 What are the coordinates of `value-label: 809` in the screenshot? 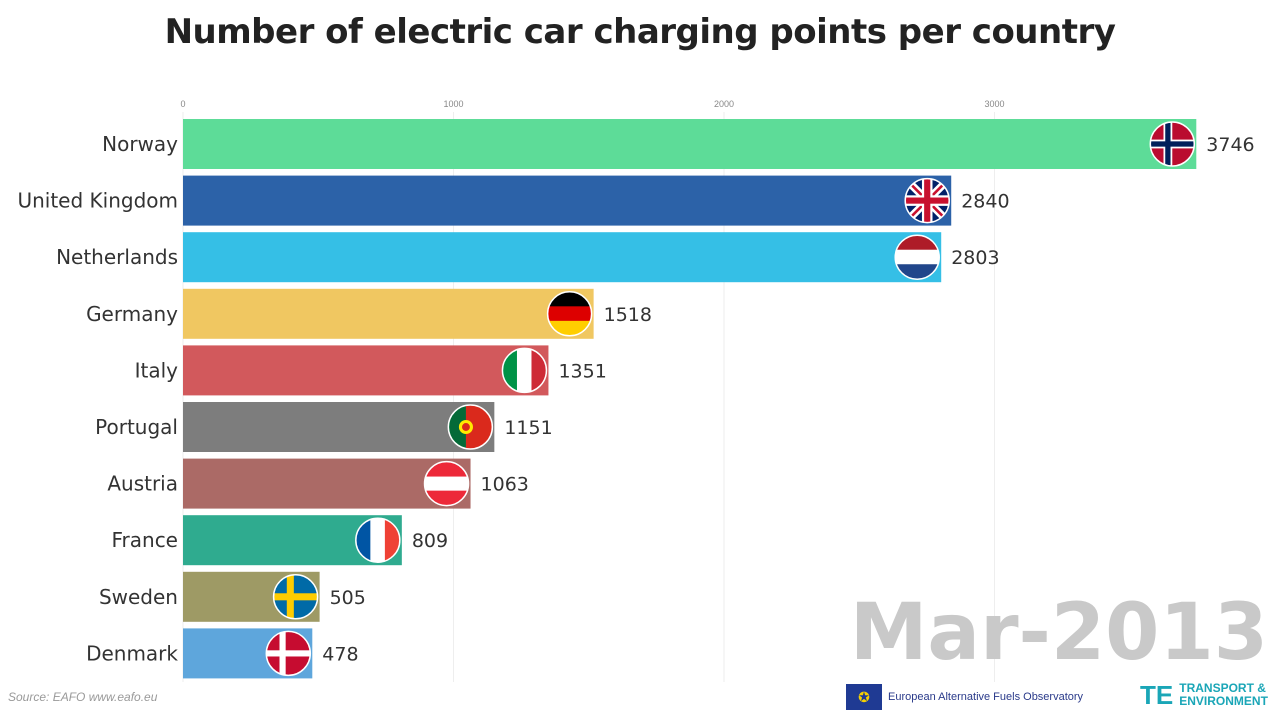 It's located at (430, 541).